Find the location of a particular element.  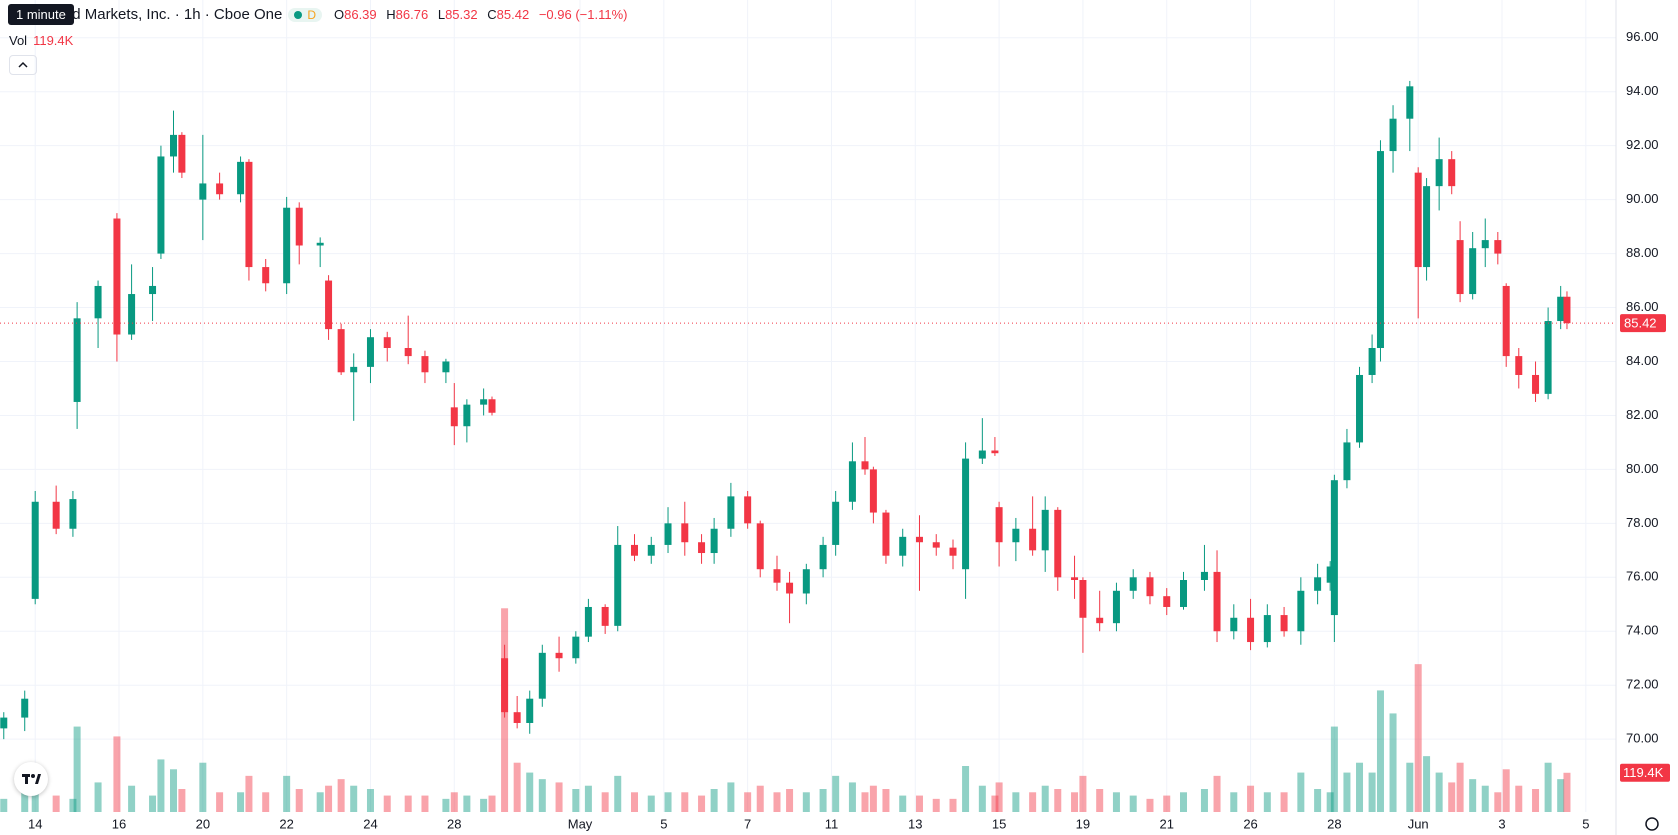

volume-legend: Vol 119.4K is located at coordinates (41, 40).